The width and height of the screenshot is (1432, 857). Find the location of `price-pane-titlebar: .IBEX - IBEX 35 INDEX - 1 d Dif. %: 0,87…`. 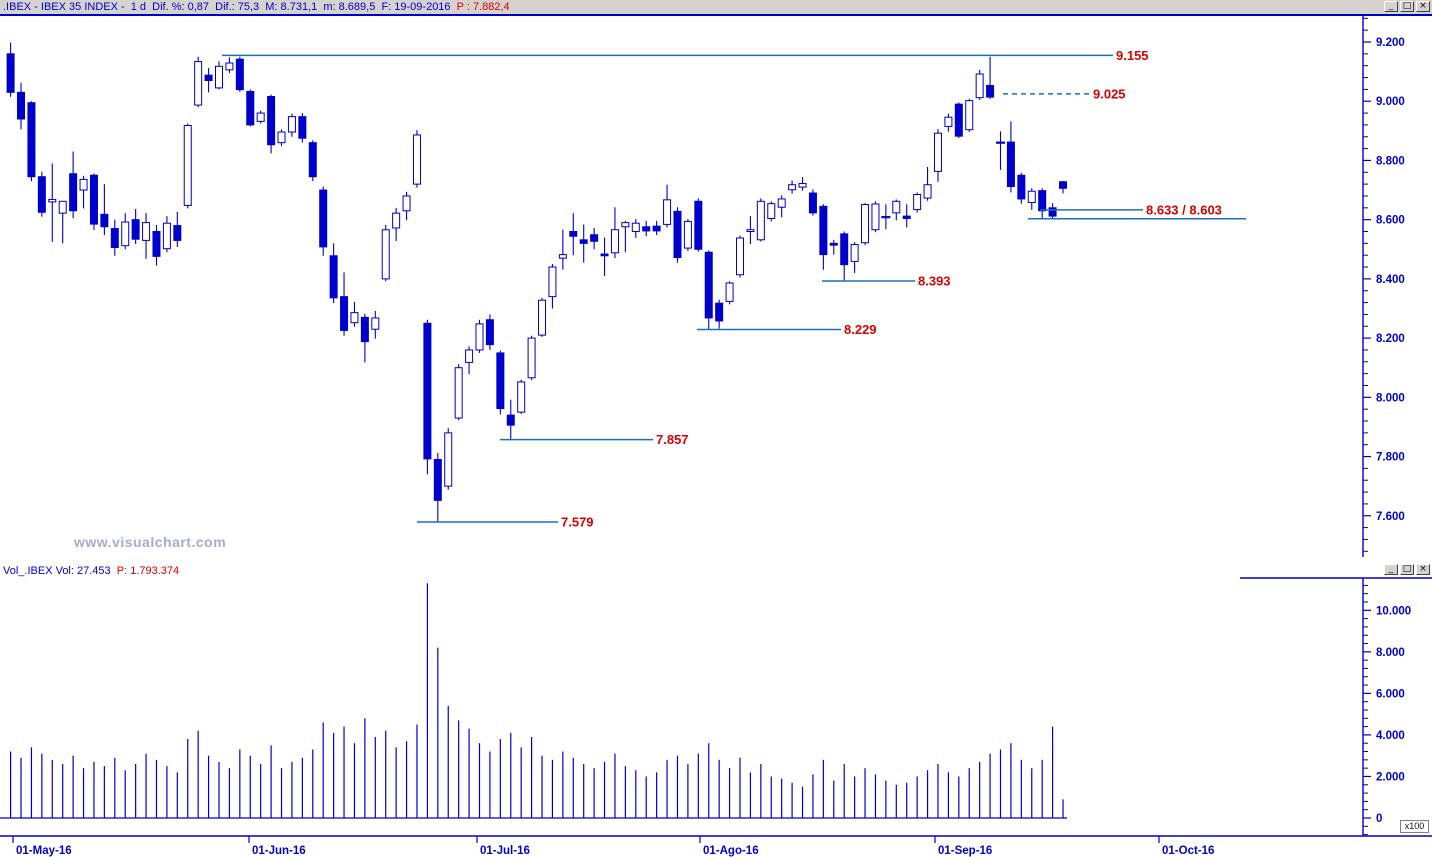

price-pane-titlebar: .IBEX - IBEX 35 INDEX - 1 d Dif. %: 0,87… is located at coordinates (716, 7).